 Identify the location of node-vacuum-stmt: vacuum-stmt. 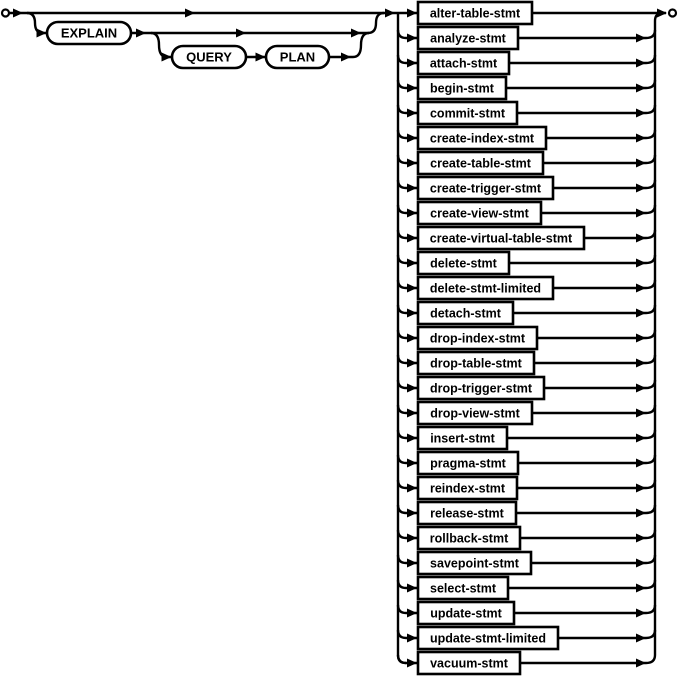
(469, 663).